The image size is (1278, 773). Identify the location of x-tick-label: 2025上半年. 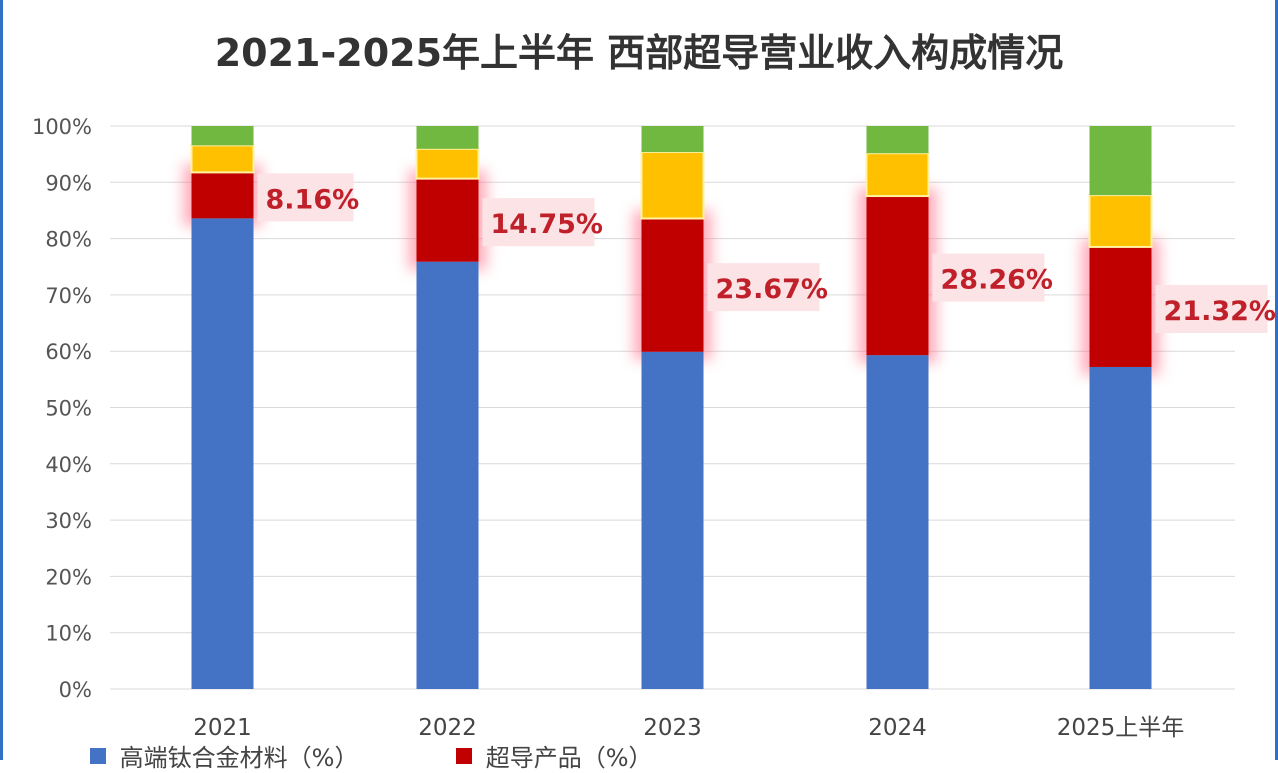
(1121, 728).